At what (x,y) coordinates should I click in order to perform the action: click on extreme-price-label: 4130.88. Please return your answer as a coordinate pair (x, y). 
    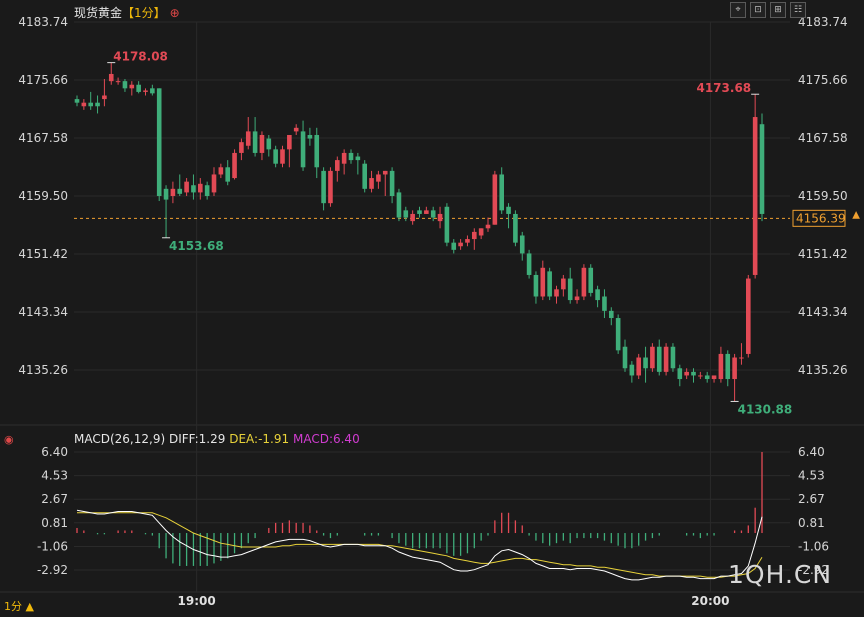
    Looking at the image, I should click on (765, 409).